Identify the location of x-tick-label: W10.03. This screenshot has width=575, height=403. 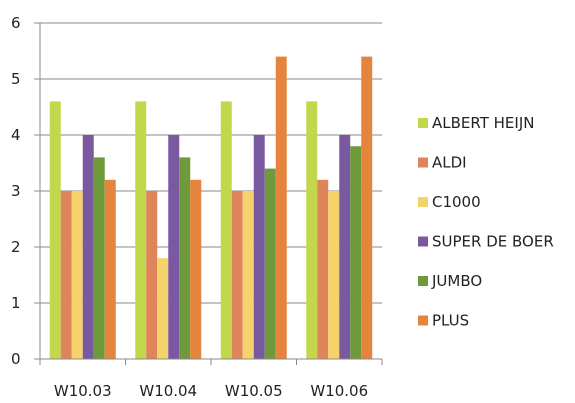
(83, 391).